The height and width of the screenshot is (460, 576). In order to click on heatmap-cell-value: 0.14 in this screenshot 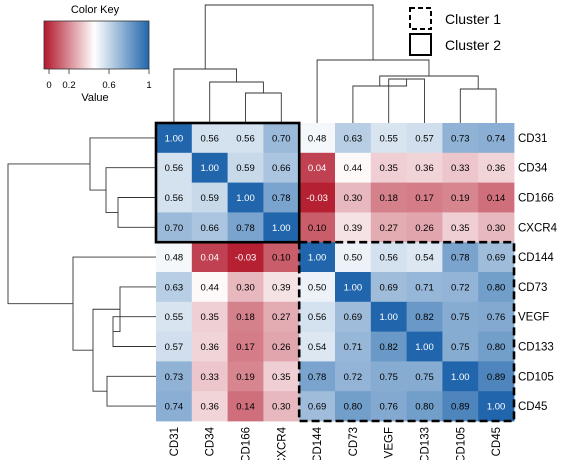, I will do `click(496, 198)`.